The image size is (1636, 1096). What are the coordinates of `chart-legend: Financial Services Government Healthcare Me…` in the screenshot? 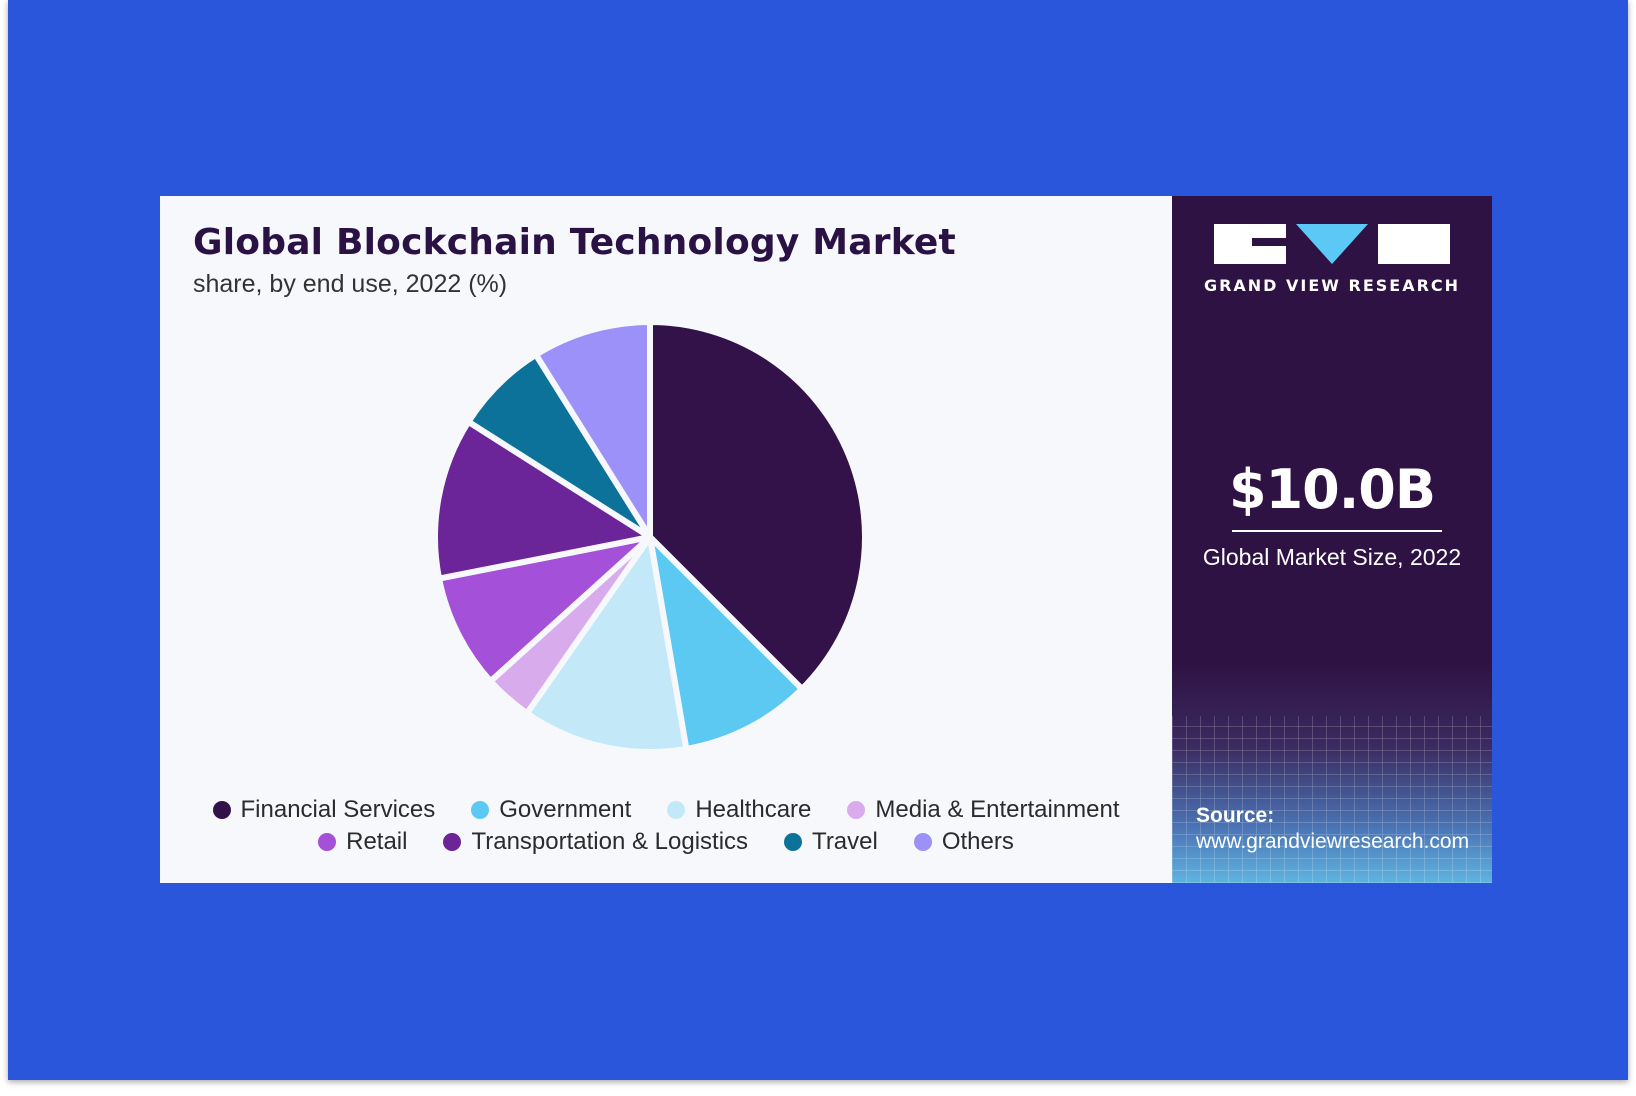 It's located at (666, 828).